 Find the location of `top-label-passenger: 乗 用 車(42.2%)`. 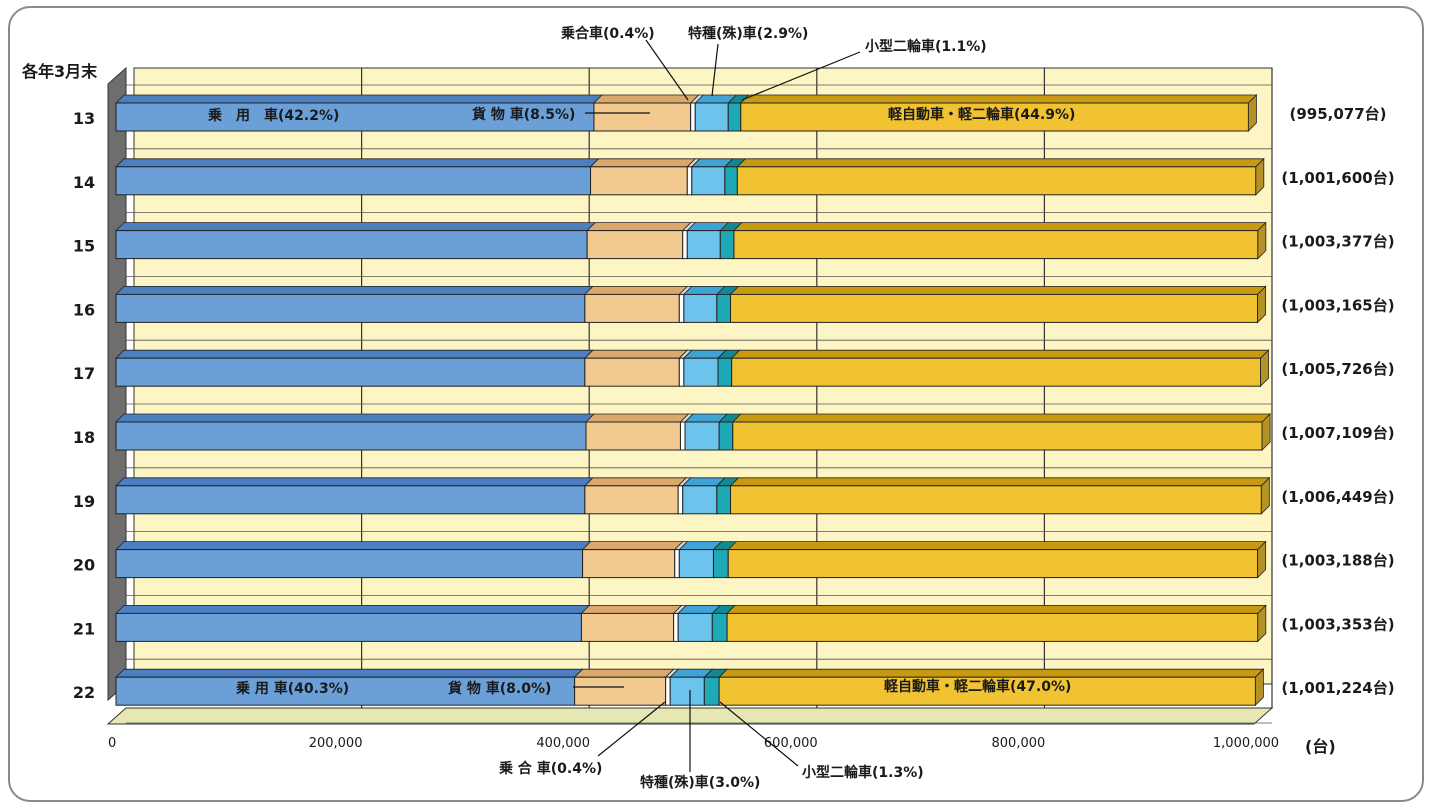

top-label-passenger: 乗 用 車(42.2%) is located at coordinates (273, 115).